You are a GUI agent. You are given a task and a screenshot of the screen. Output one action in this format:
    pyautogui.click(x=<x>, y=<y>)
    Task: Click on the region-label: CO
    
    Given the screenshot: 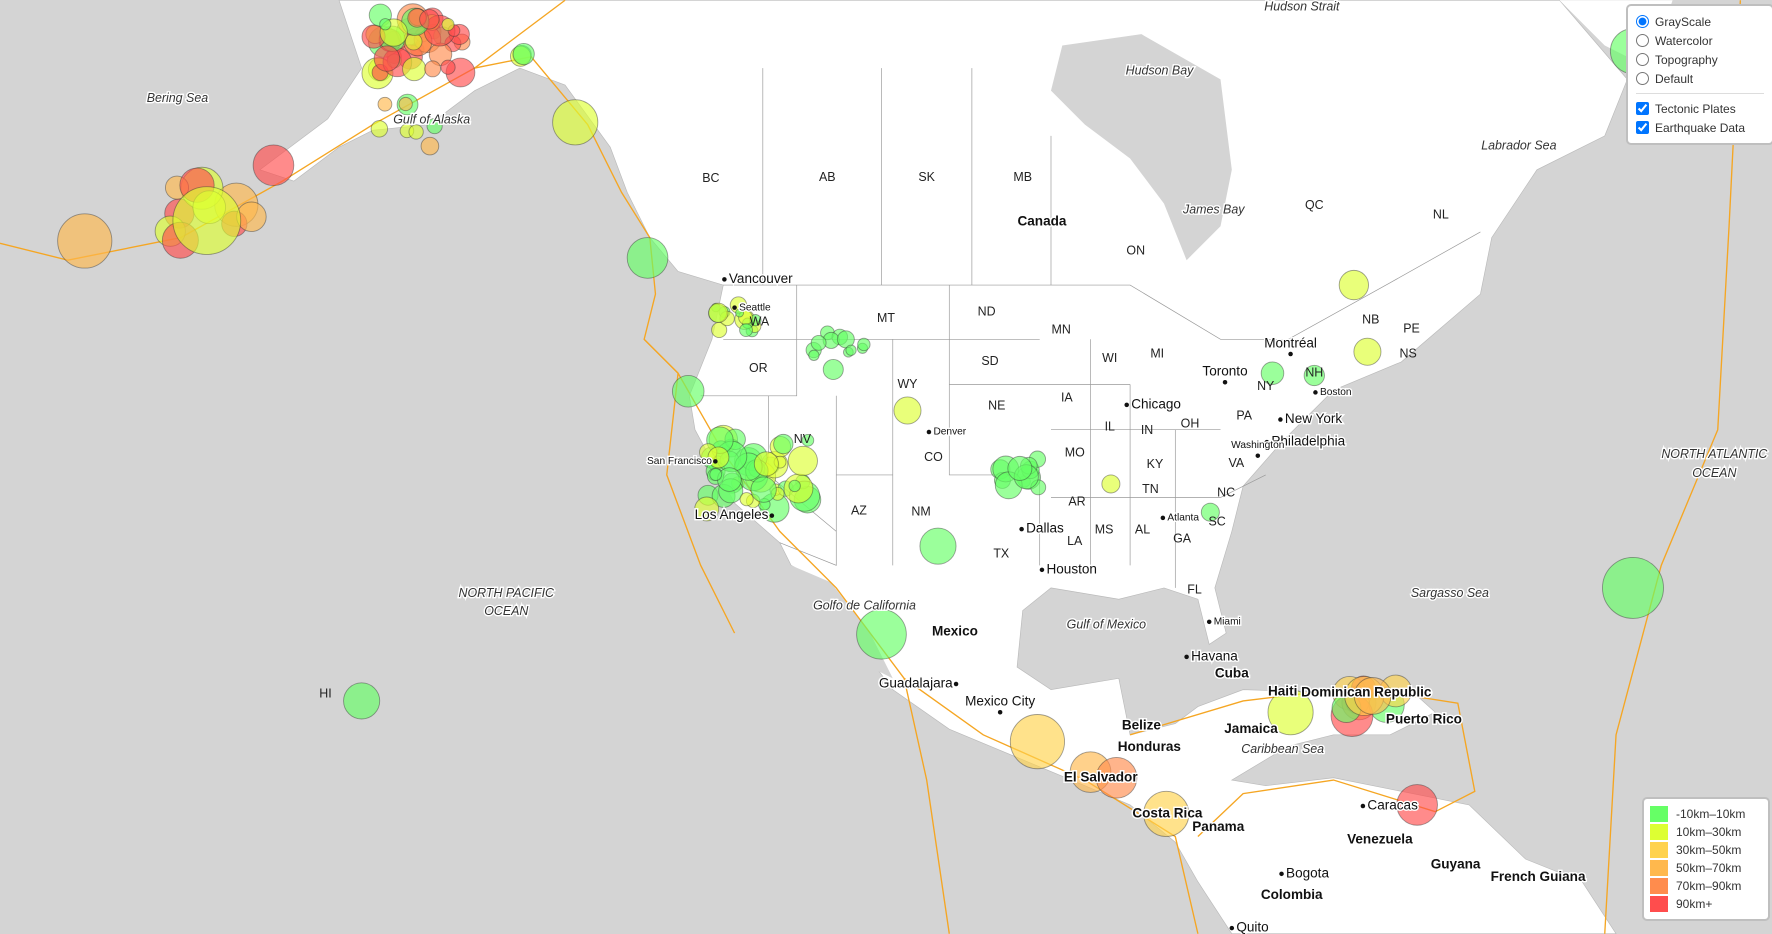 What is the action you would take?
    pyautogui.click(x=933, y=457)
    